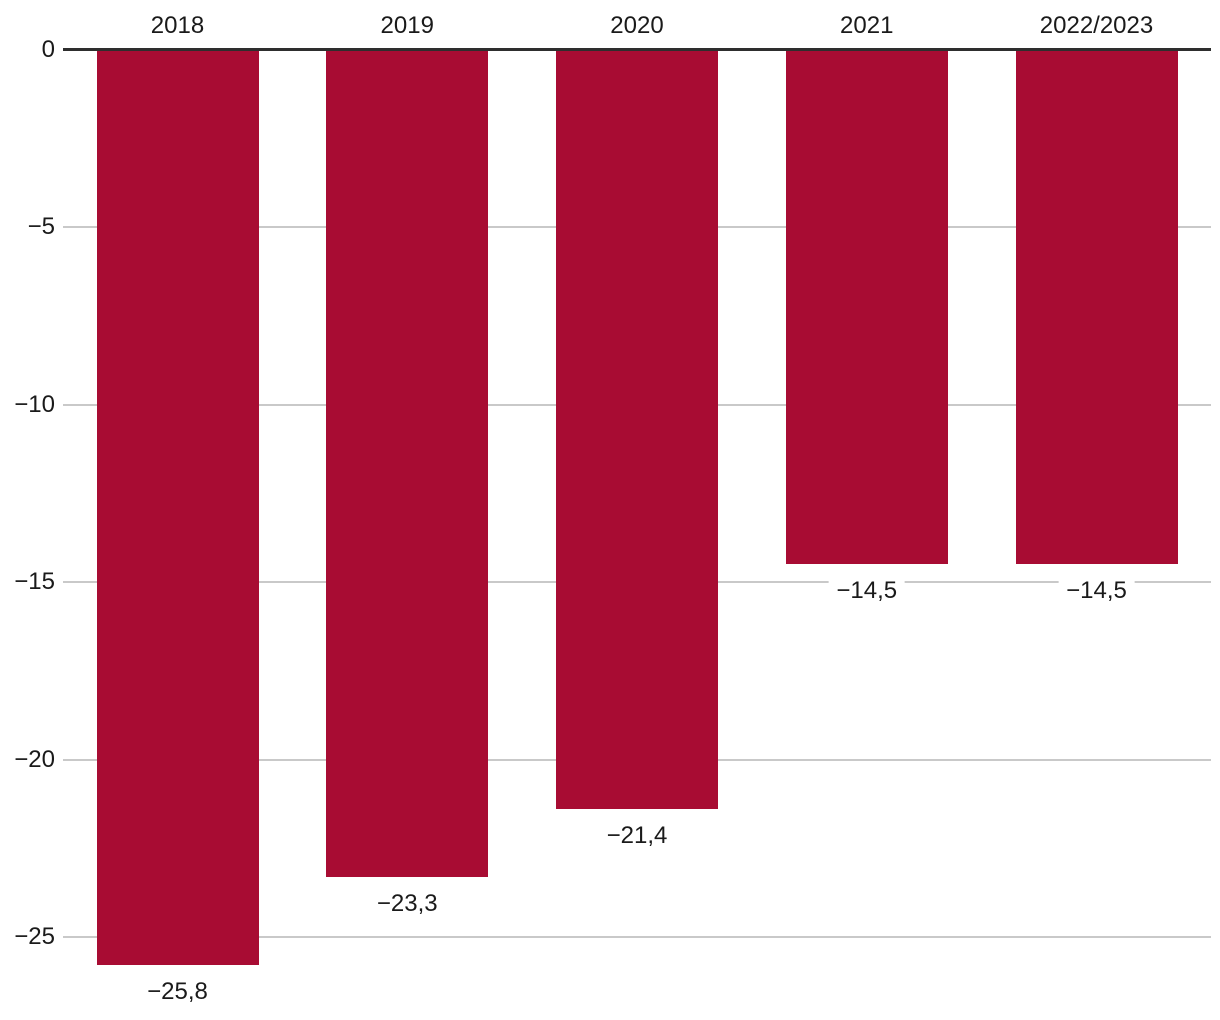 This screenshot has width=1220, height=1020. I want to click on y-axis-tick-label: 0, so click(48, 49).